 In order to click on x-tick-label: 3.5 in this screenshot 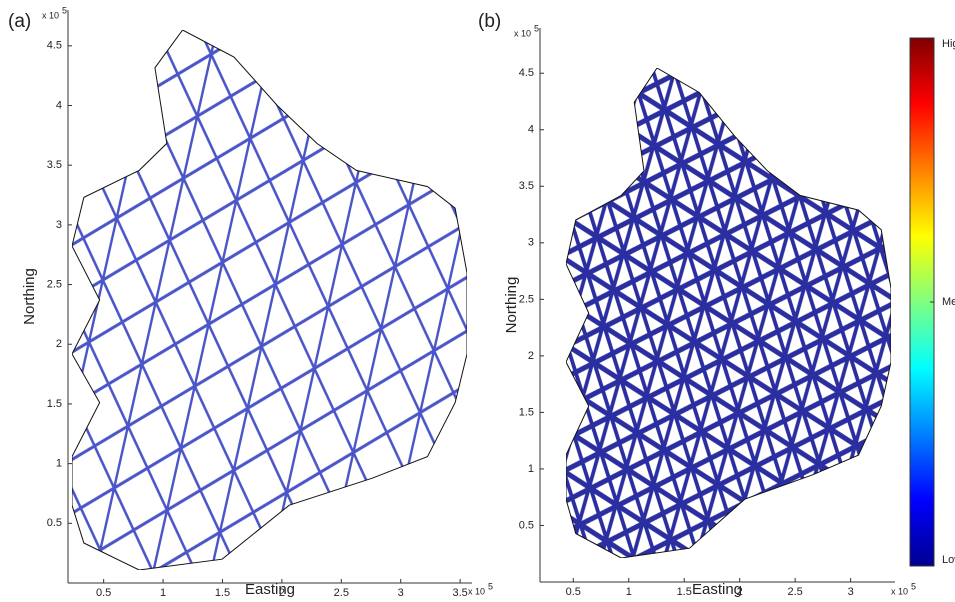, I will do `click(459, 592)`.